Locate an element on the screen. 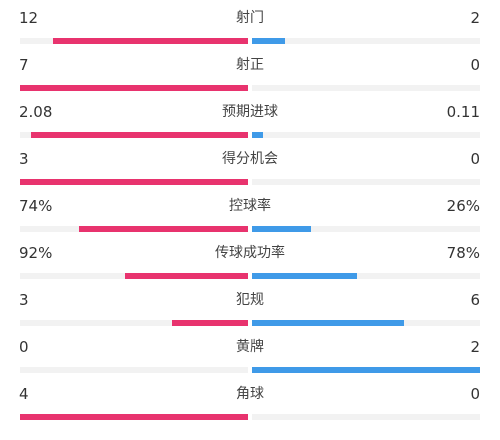 This screenshot has width=500, height=440. stat-row: 0 黄牌 2 is located at coordinates (250, 352).